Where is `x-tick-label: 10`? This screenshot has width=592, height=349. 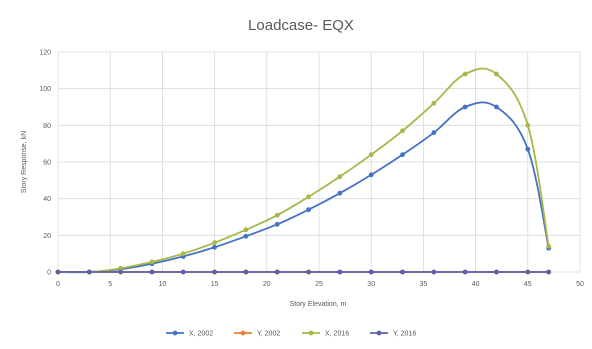 x-tick-label: 10 is located at coordinates (163, 284).